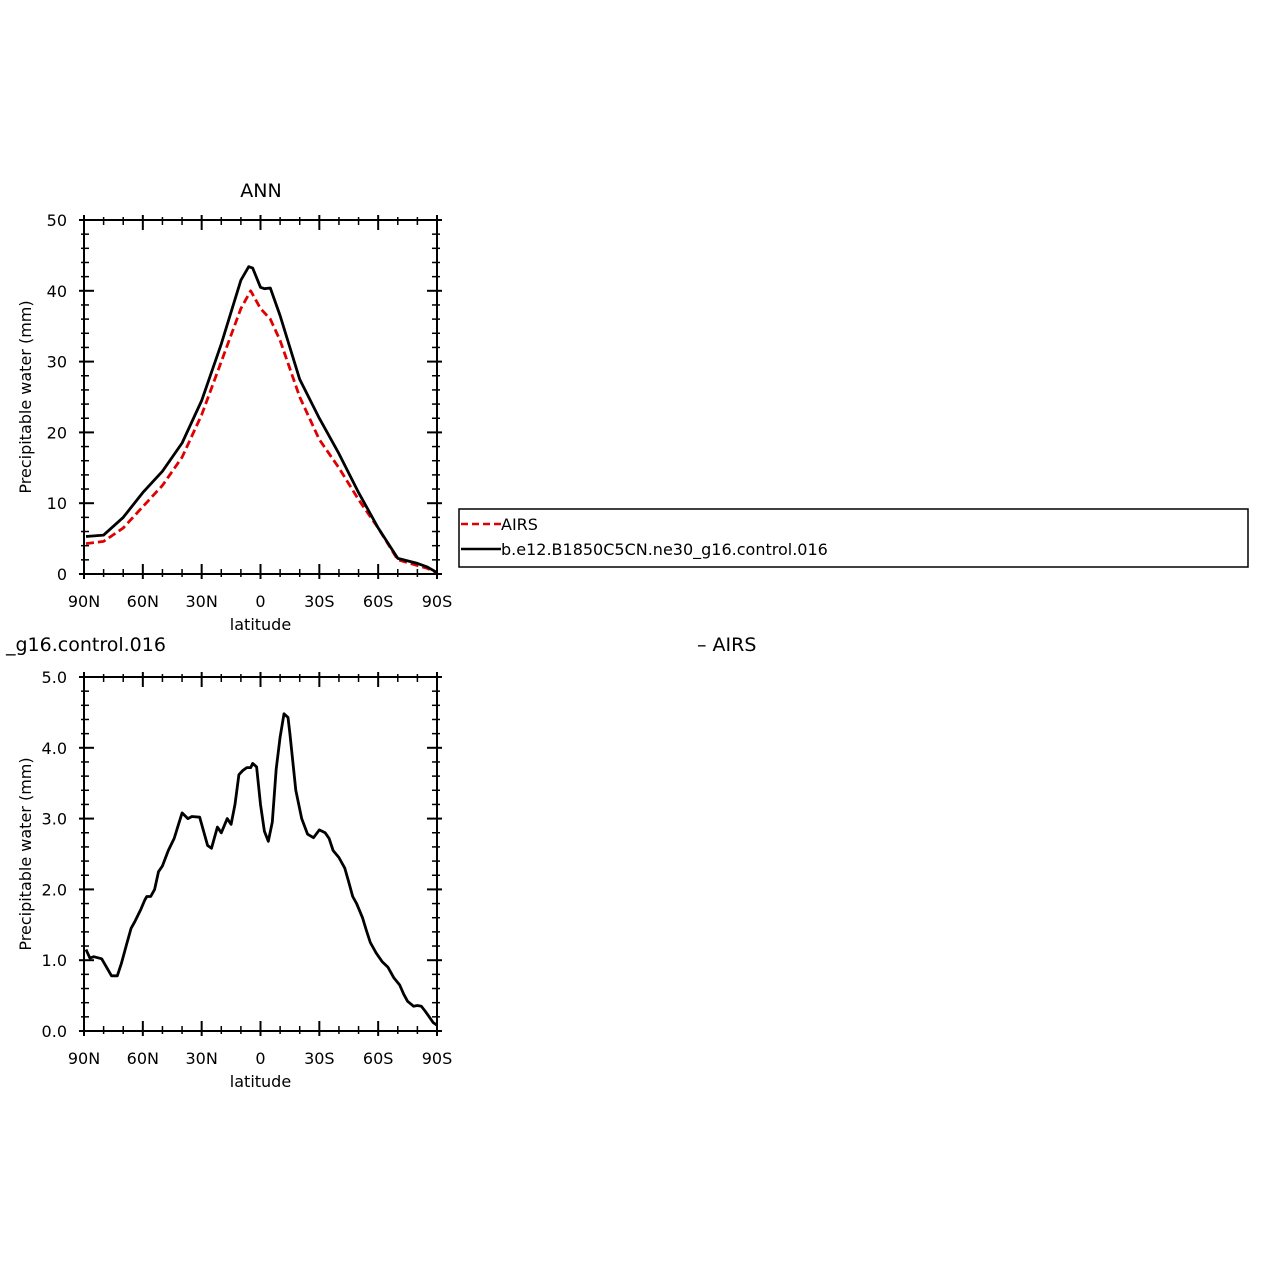 Image resolution: width=1267 pixels, height=1269 pixels. I want to click on bottom-xtick-label: 60S, so click(378, 1058).